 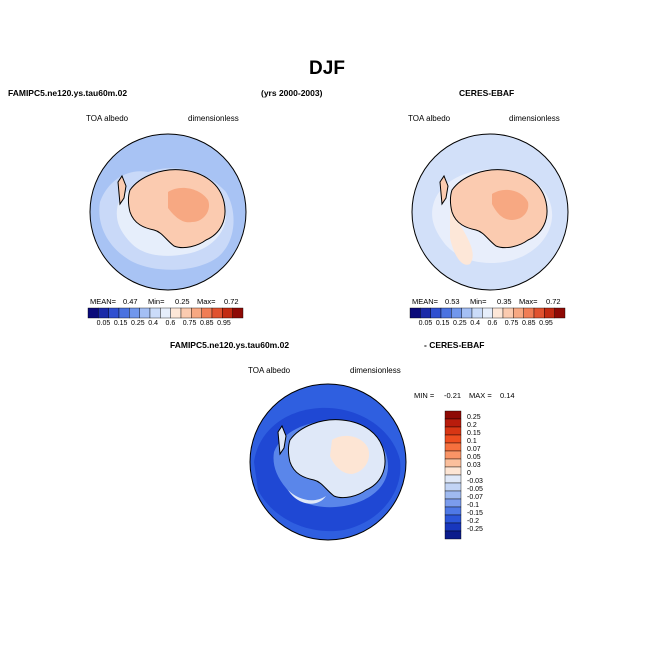 I want to click on model-panel-tick-label: 0.4, so click(x=153, y=323).